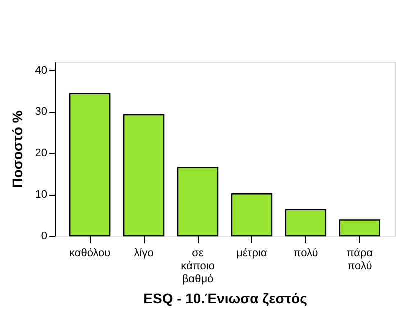 Image resolution: width=408 pixels, height=326 pixels. Describe the element at coordinates (198, 267) in the screenshot. I see `x-tick-label: σε κάποιο βαθμό` at that location.